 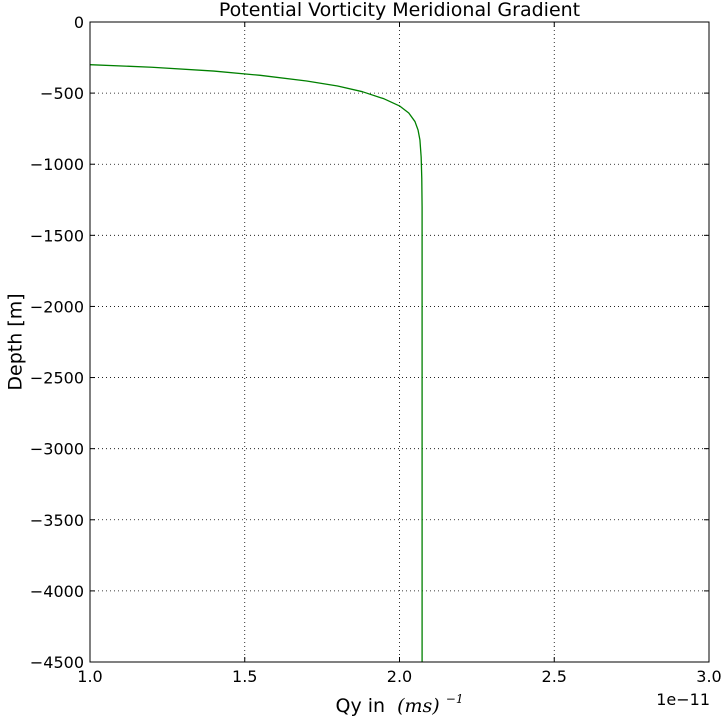 What do you see at coordinates (57, 591) in the screenshot?
I see `y-tick-label: −4000` at bounding box center [57, 591].